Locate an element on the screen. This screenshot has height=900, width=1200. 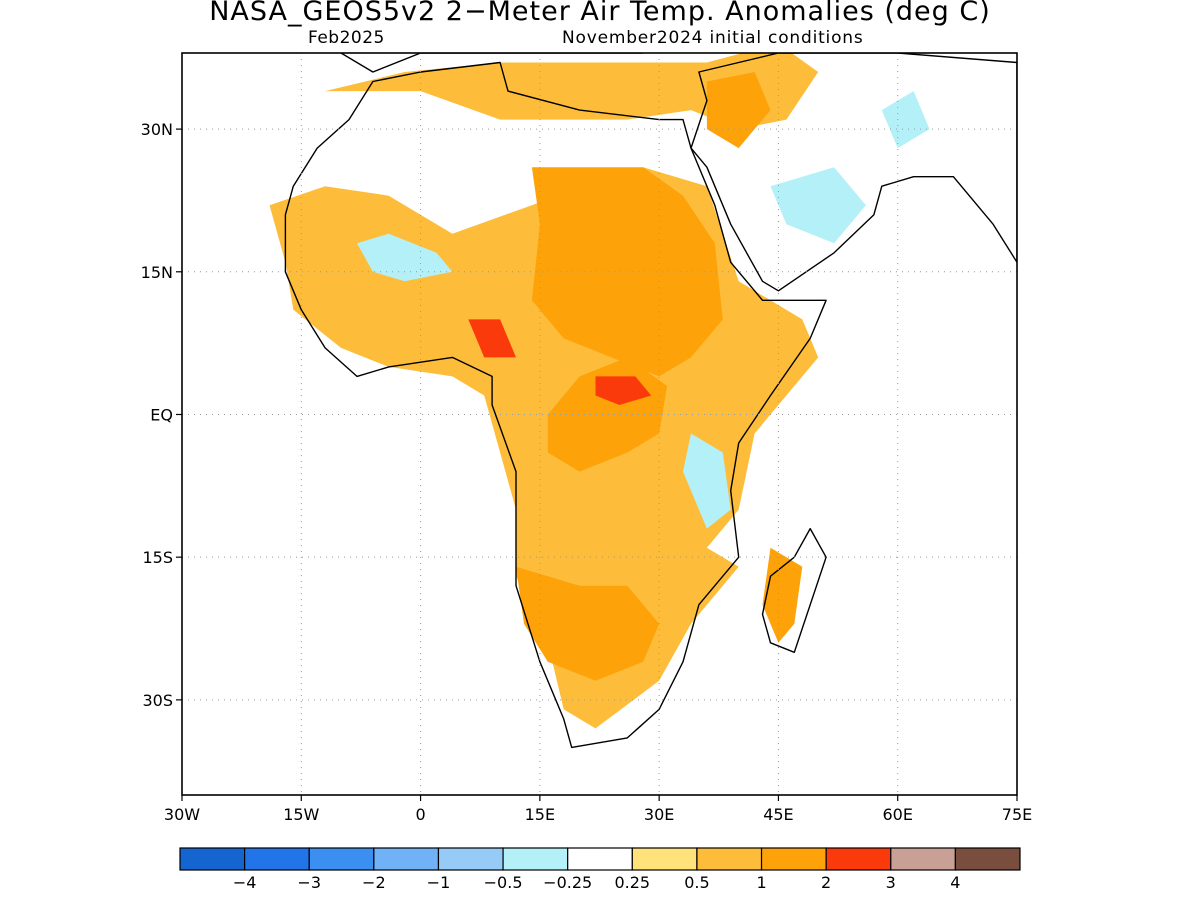
colorbar-label: −2 is located at coordinates (374, 882).